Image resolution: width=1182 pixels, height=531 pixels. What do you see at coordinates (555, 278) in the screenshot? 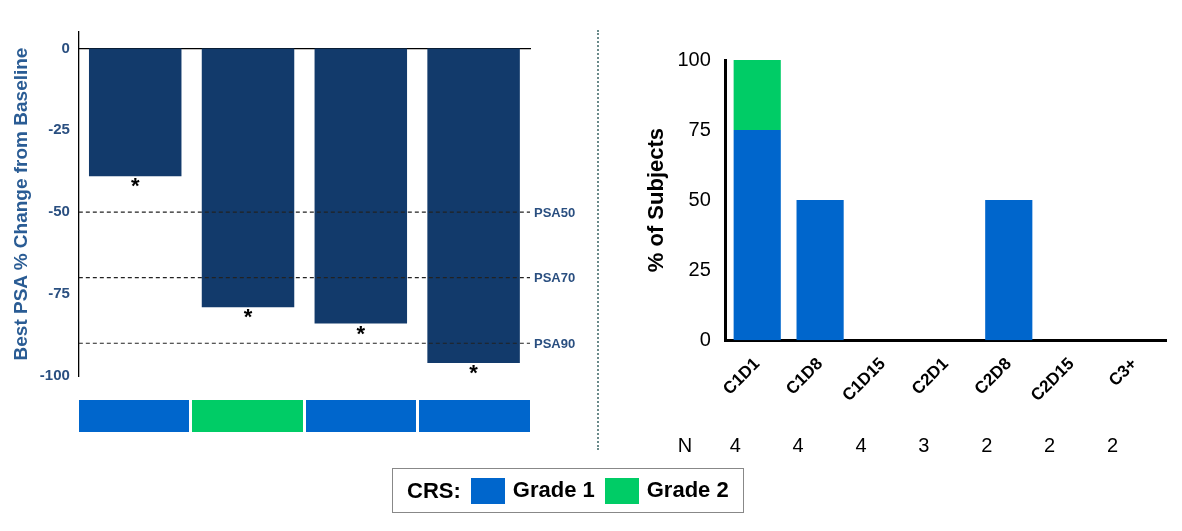
I see `ref-line-label: PSA70` at bounding box center [555, 278].